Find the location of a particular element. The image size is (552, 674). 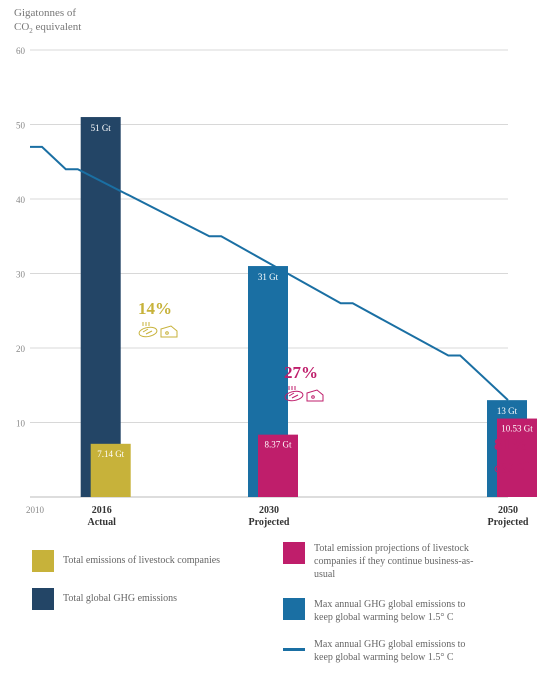

y-tick-label: 60 is located at coordinates (21, 51).